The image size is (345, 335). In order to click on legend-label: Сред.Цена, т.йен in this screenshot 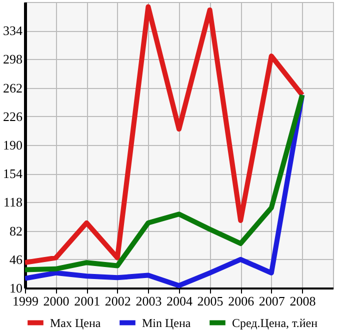, I will do `click(275, 323)`.